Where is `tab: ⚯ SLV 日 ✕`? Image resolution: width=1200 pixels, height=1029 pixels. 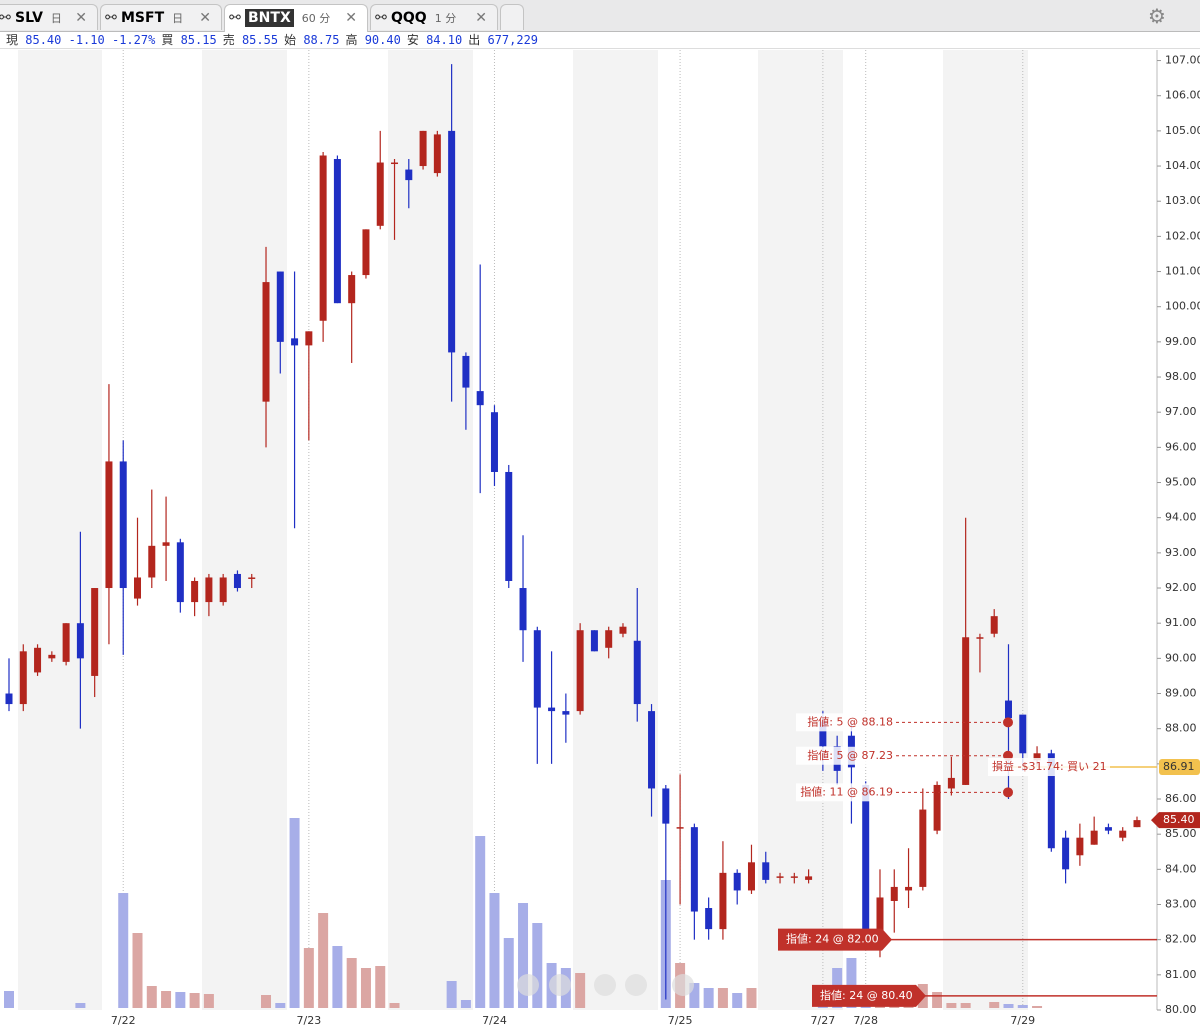 tab: ⚯ SLV 日 ✕ is located at coordinates (49, 17).